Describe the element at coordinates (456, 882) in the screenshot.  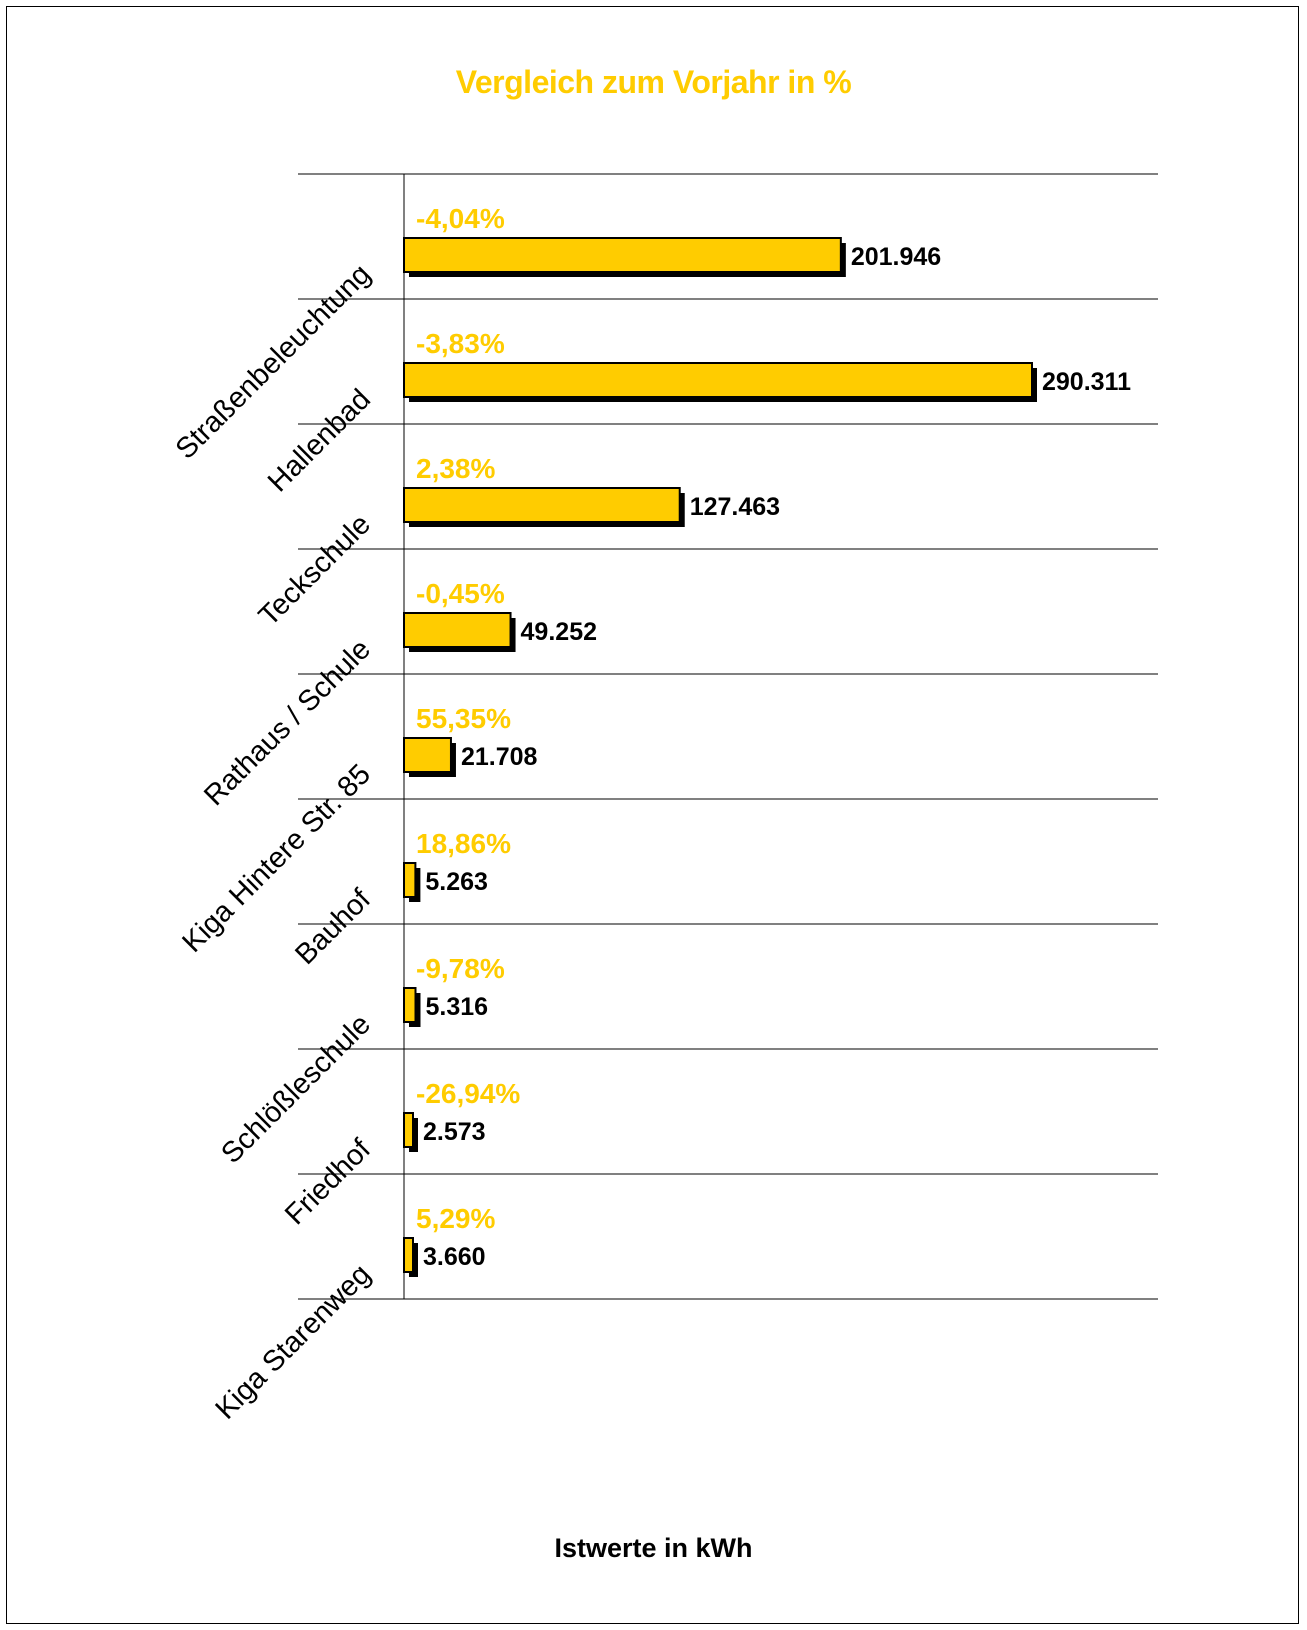
I see `value-label: 5.263` at that location.